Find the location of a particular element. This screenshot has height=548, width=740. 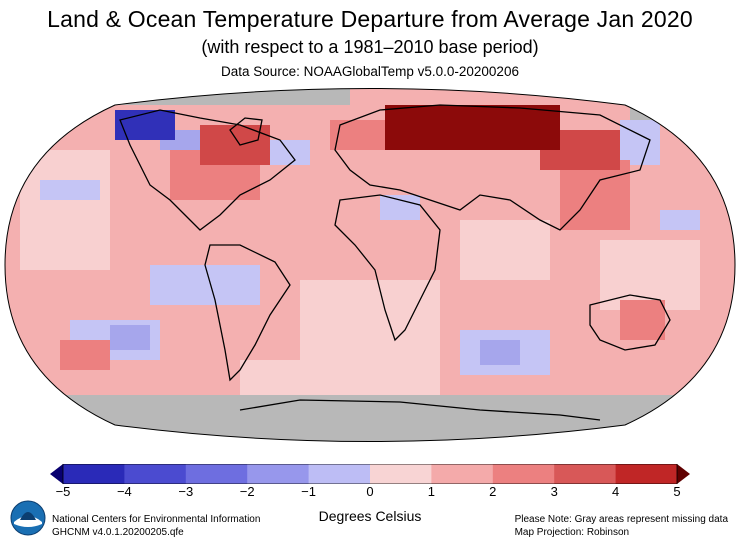

colorbar-tick-label: −4 is located at coordinates (124, 491).